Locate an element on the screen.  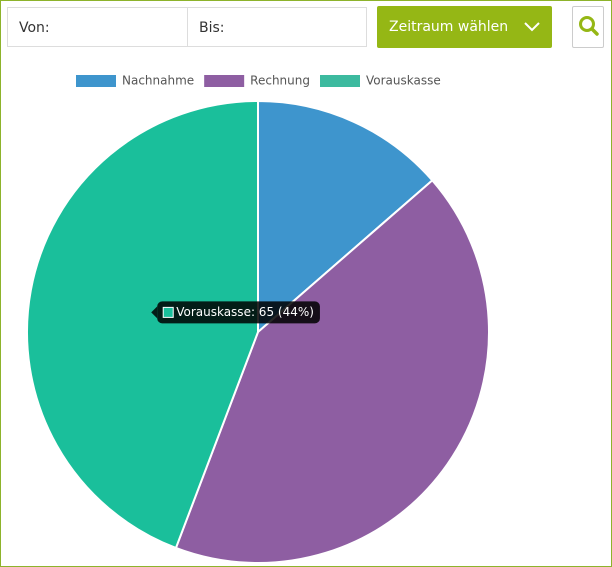
tooltip-box is located at coordinates (238, 312).